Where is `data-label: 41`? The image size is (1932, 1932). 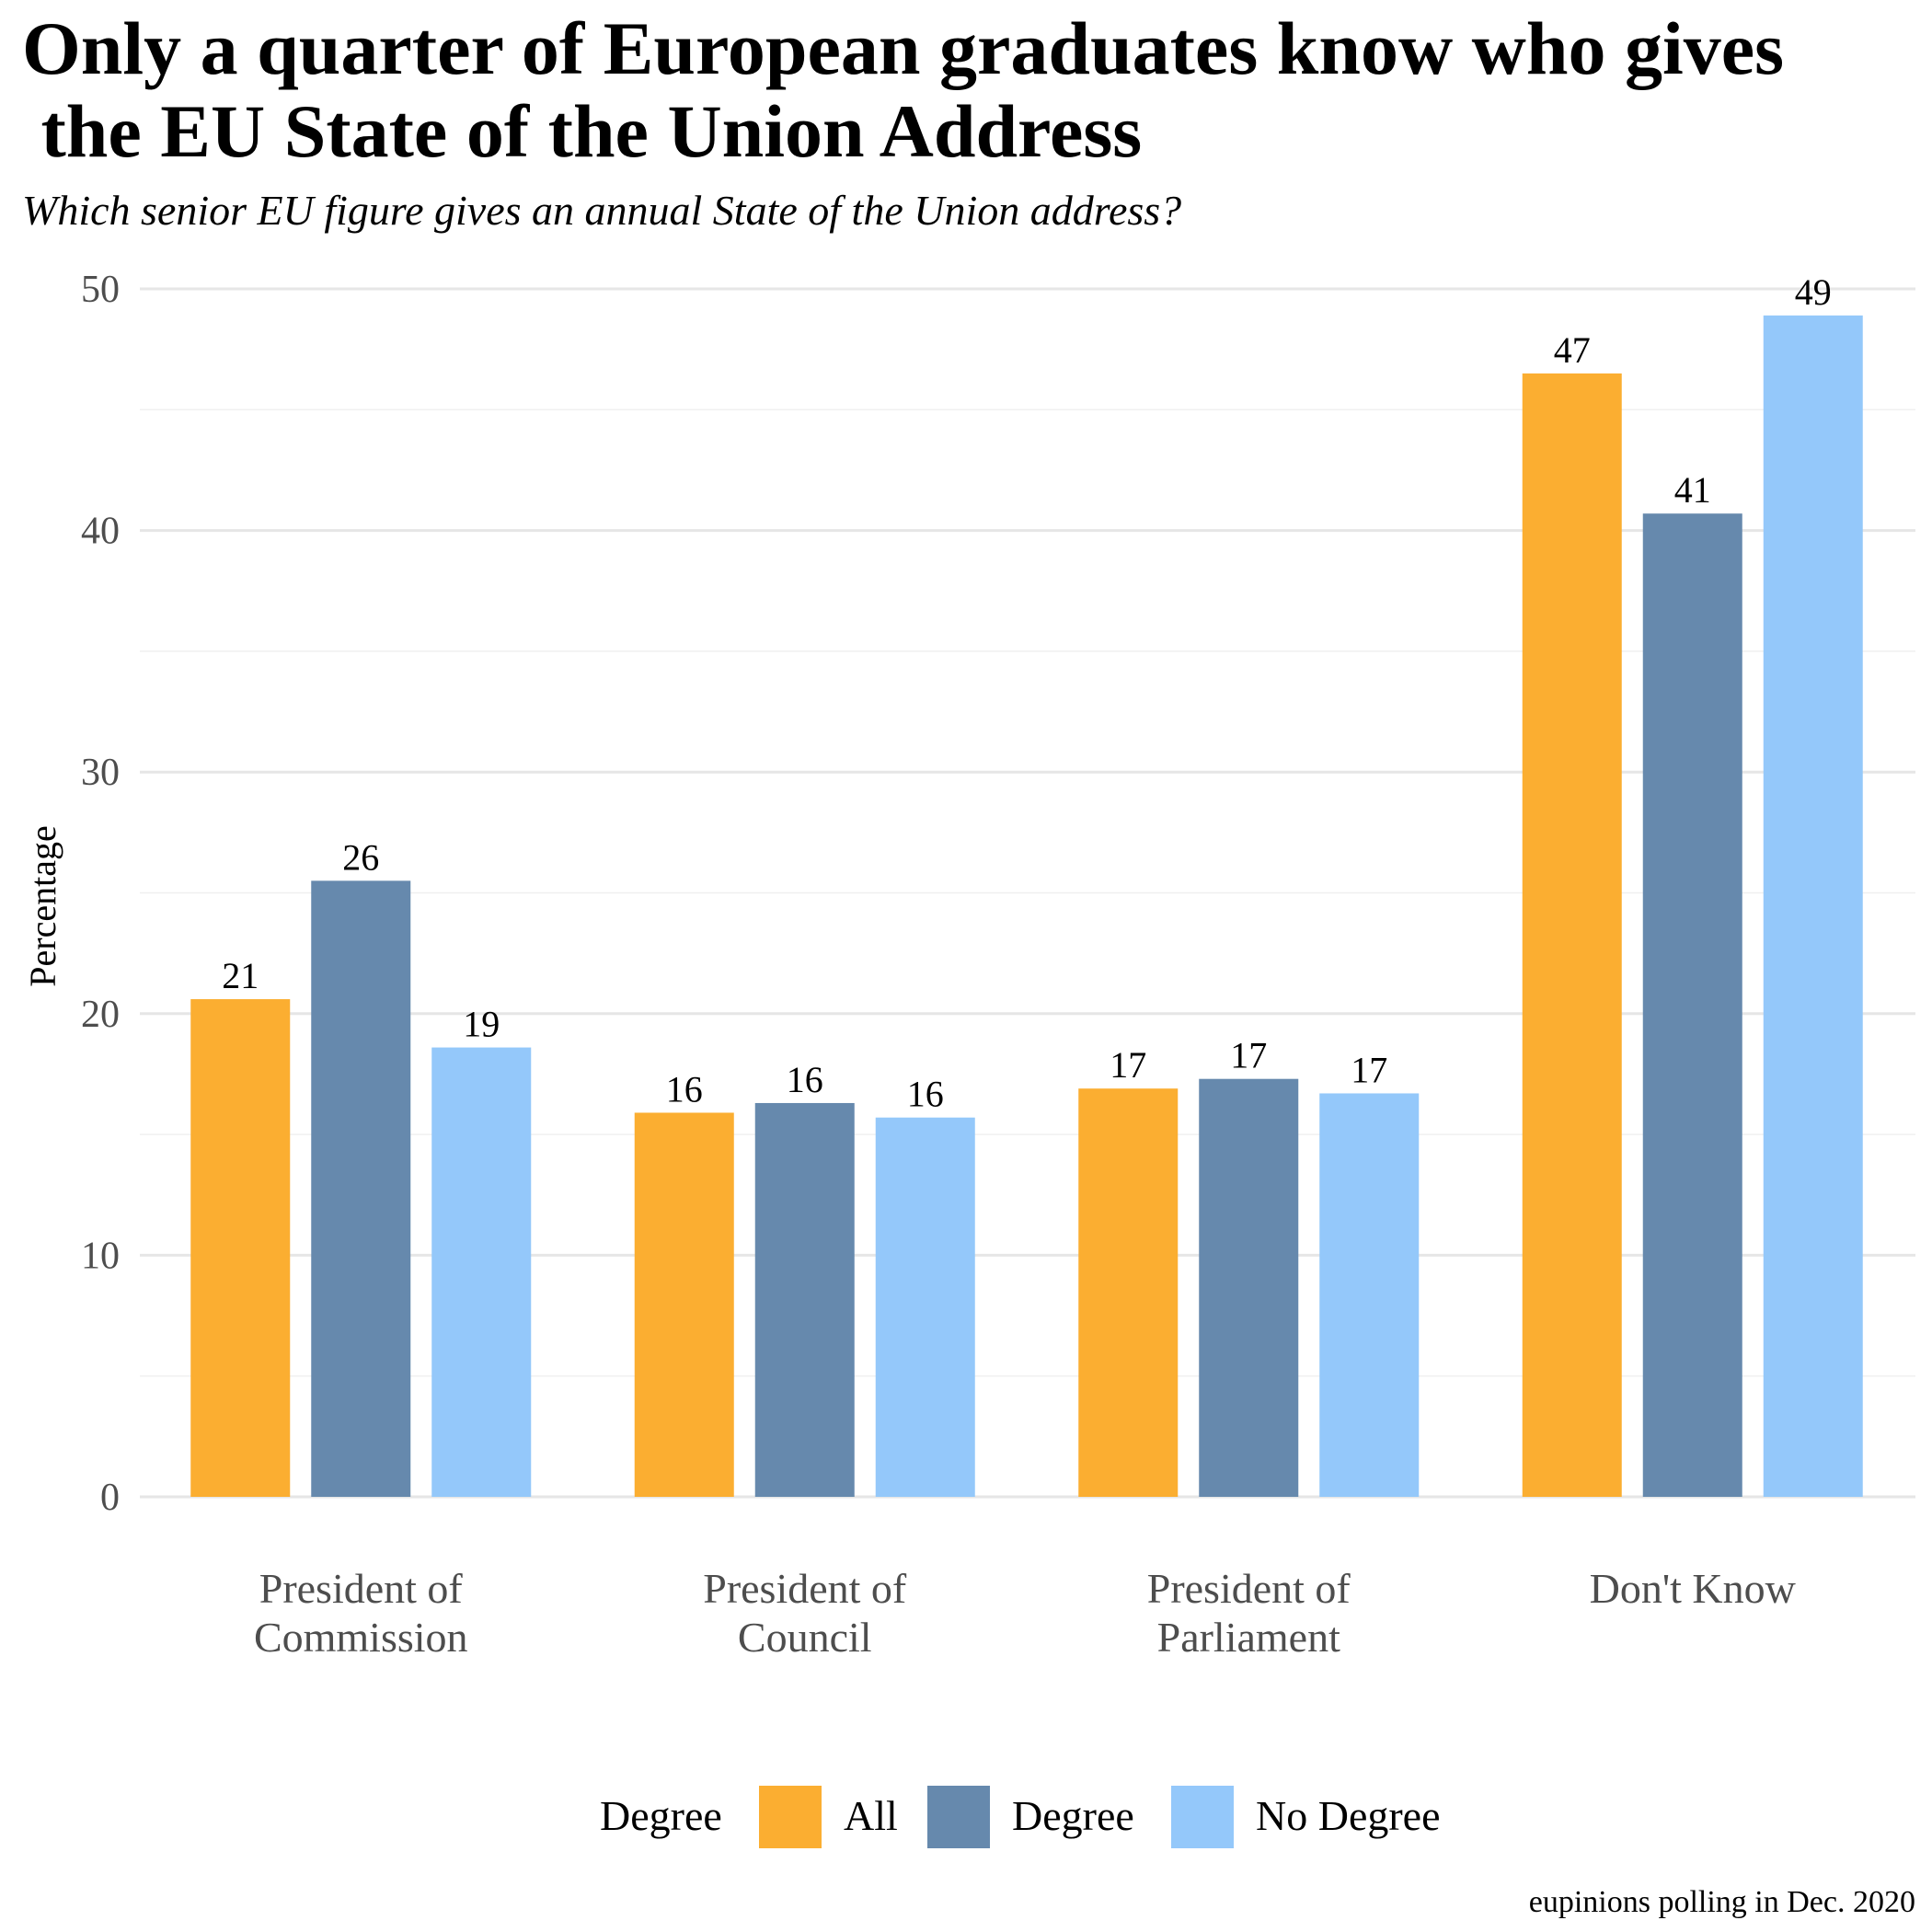 data-label: 41 is located at coordinates (1692, 490).